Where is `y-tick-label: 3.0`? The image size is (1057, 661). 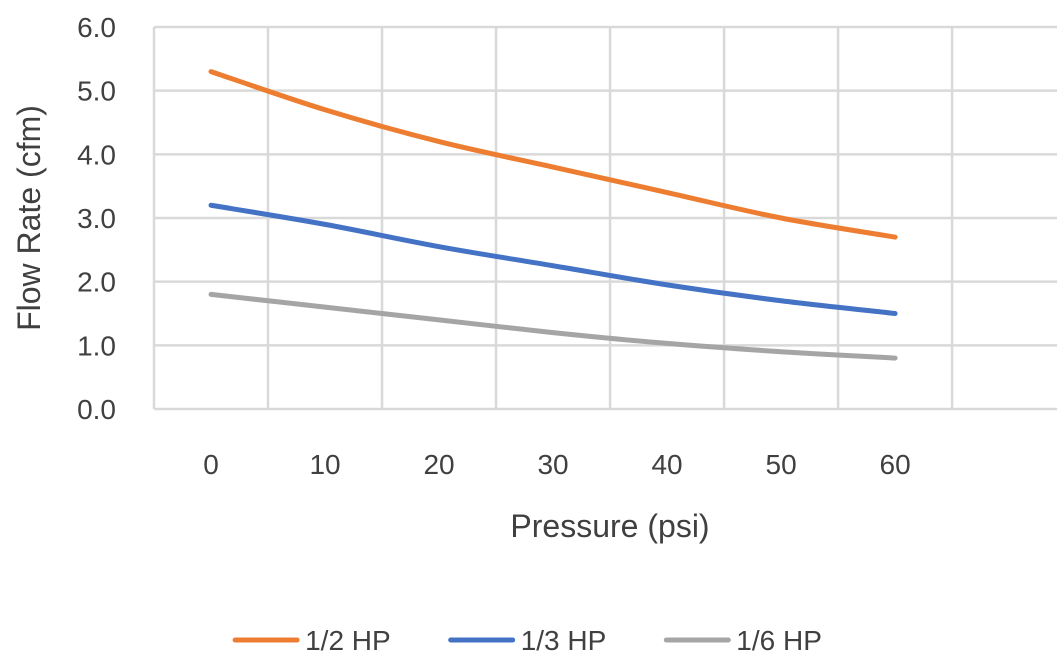
y-tick-label: 3.0 is located at coordinates (96, 218).